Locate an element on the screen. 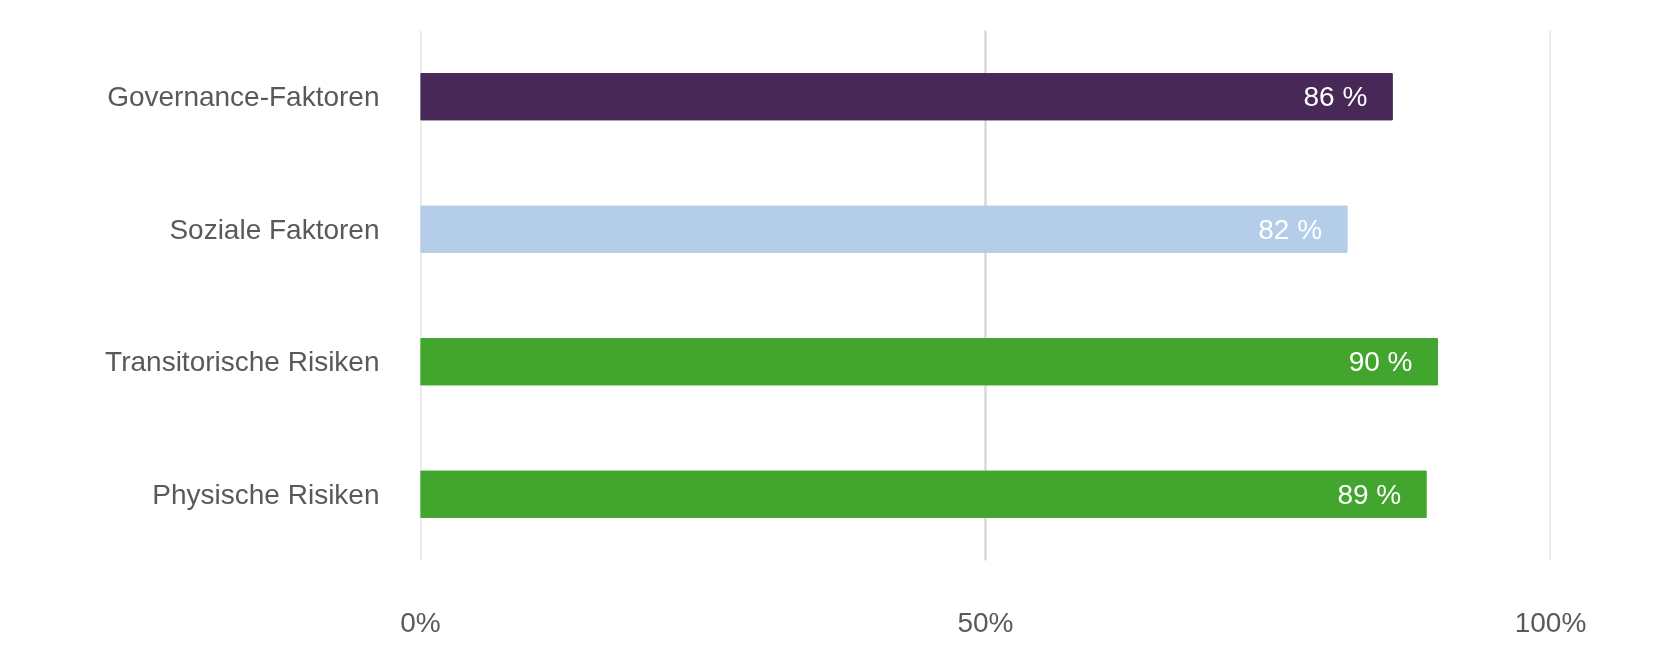  data-label: 82 % is located at coordinates (1290, 229).